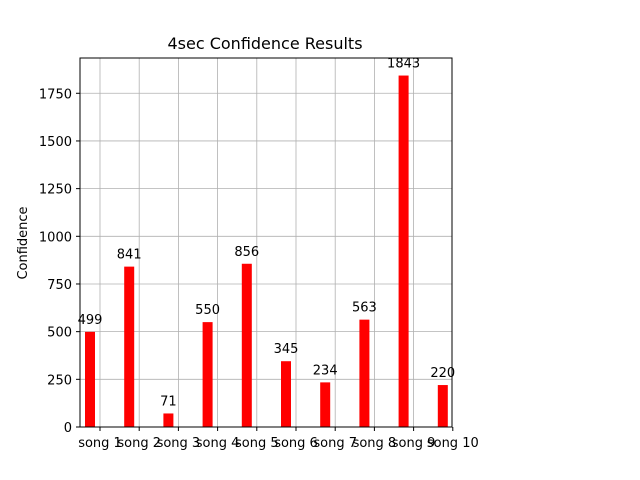  I want to click on bar-value-label: 71, so click(168, 401).